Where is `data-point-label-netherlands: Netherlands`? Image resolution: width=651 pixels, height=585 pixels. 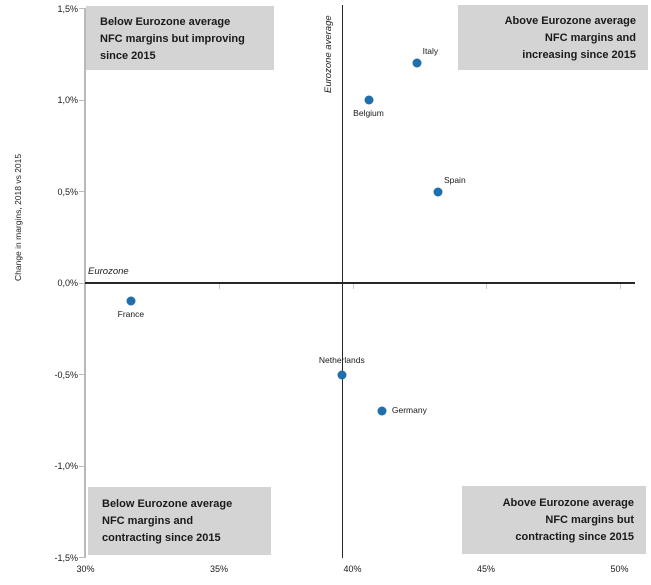
data-point-label-netherlands: Netherlands is located at coordinates (341, 359).